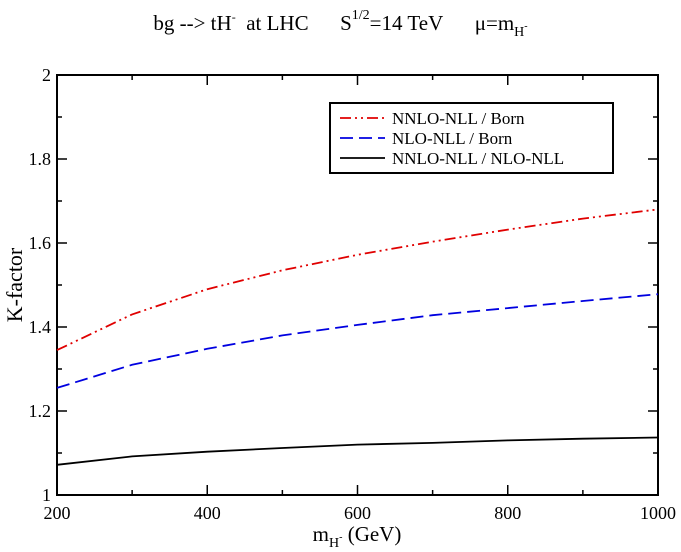 This screenshot has width=681, height=552. I want to click on y-axis-label: K-factor, so click(14, 284).